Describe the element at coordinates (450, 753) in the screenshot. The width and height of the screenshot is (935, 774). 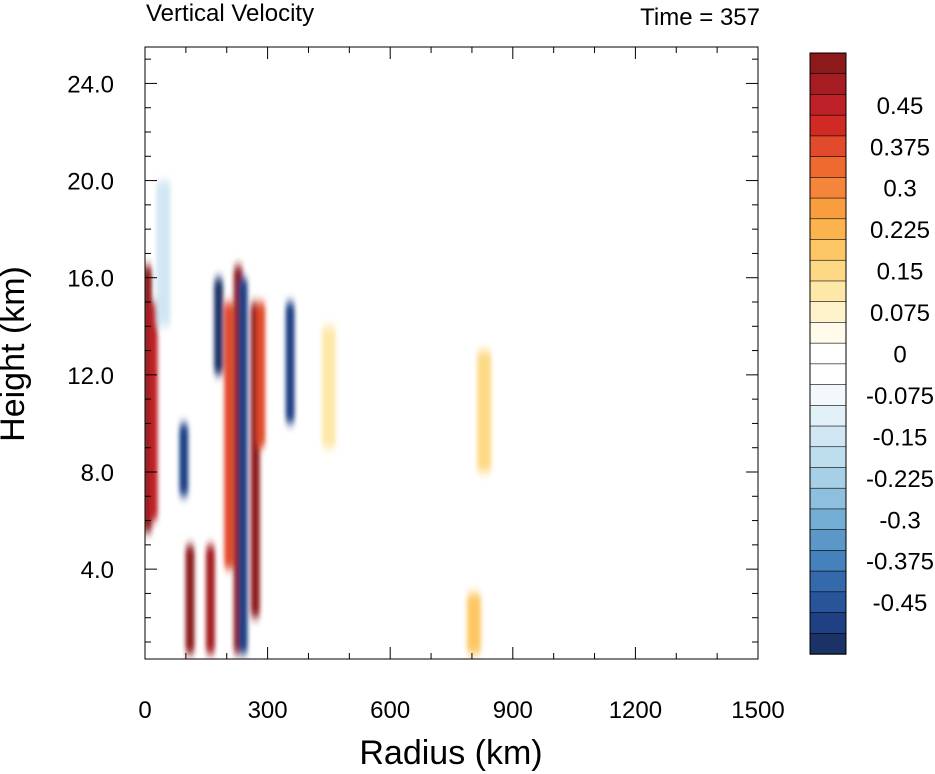
I see `x-axis-label: Radius (km)` at that location.